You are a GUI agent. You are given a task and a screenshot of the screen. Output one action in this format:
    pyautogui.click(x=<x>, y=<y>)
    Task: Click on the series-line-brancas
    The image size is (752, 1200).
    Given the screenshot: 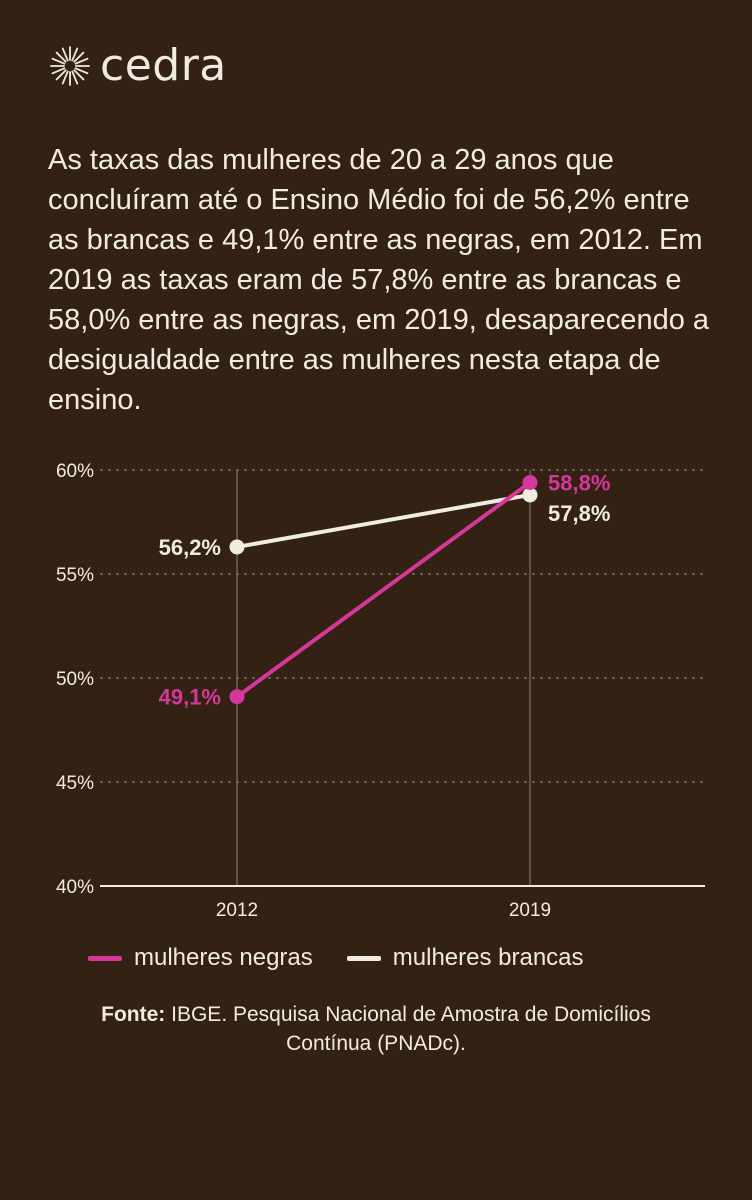 What is the action you would take?
    pyautogui.click(x=383, y=520)
    